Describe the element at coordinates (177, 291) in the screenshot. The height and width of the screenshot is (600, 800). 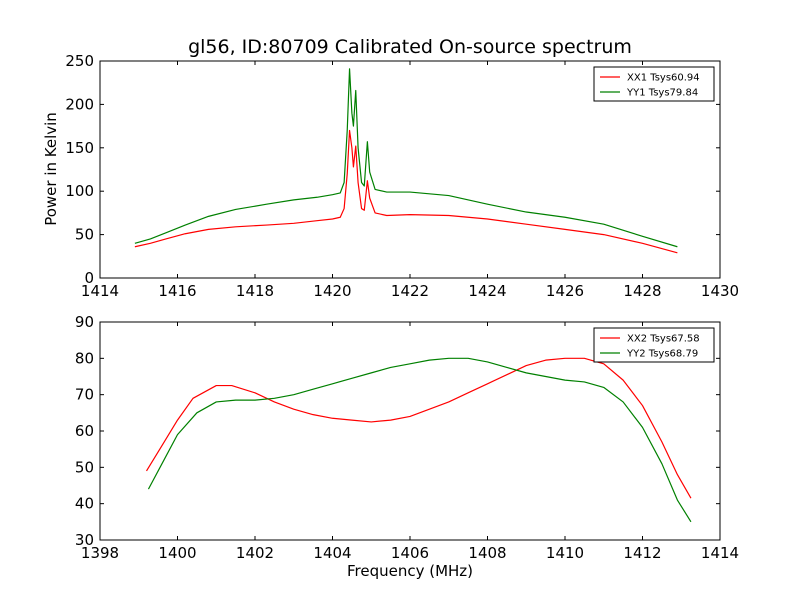
I see `x-tick-label: 1416` at that location.